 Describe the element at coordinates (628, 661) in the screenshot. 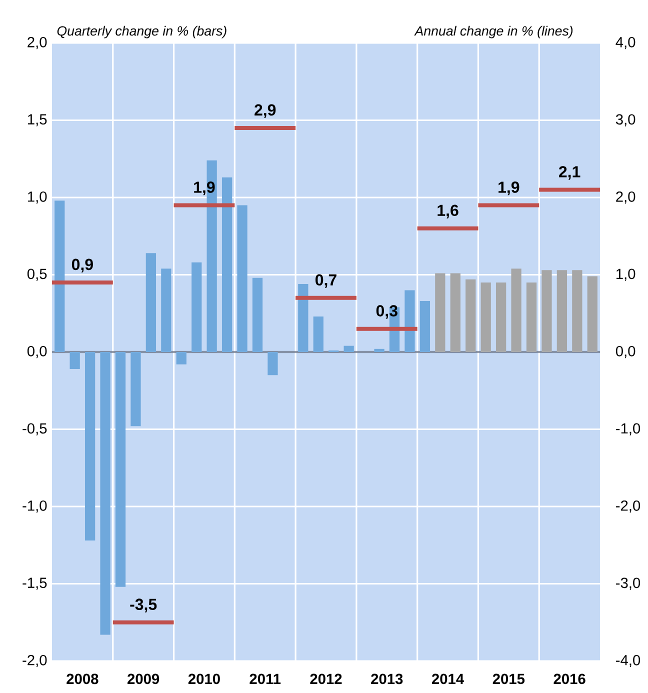

I see `y2-tick-label: -4,0` at that location.